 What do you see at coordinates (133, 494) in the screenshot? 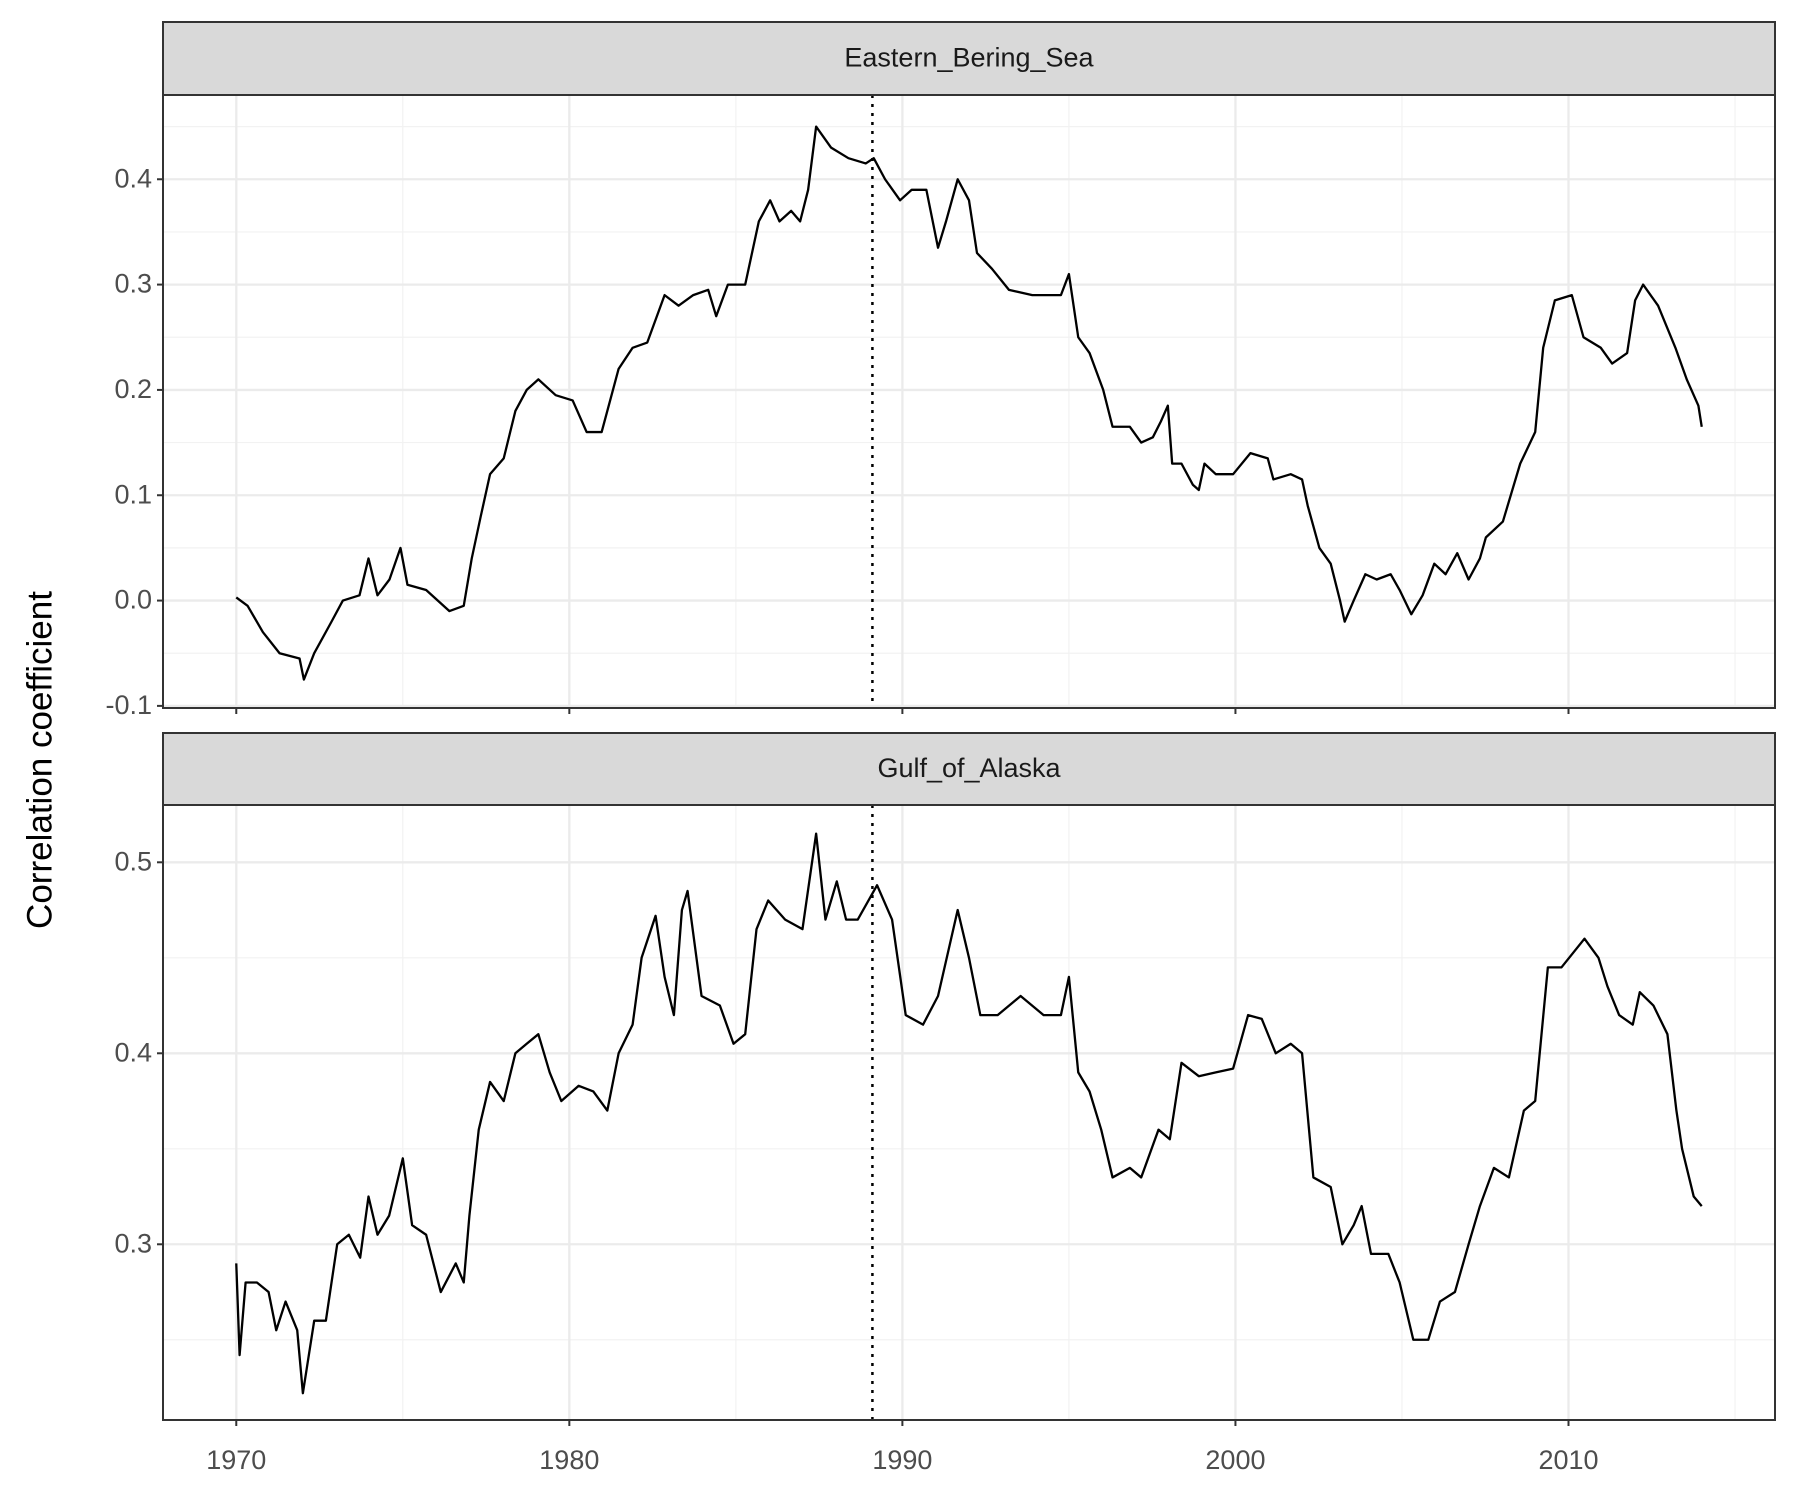
I see `y-tick-label: 0.1` at bounding box center [133, 494].